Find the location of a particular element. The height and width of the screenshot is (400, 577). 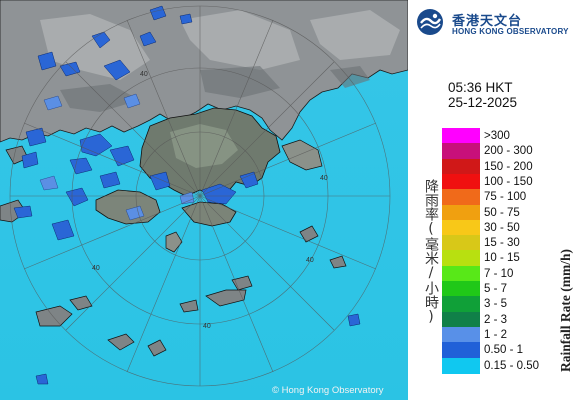

logo-english-name: HONG KONG OBSERVATORY is located at coordinates (510, 31).